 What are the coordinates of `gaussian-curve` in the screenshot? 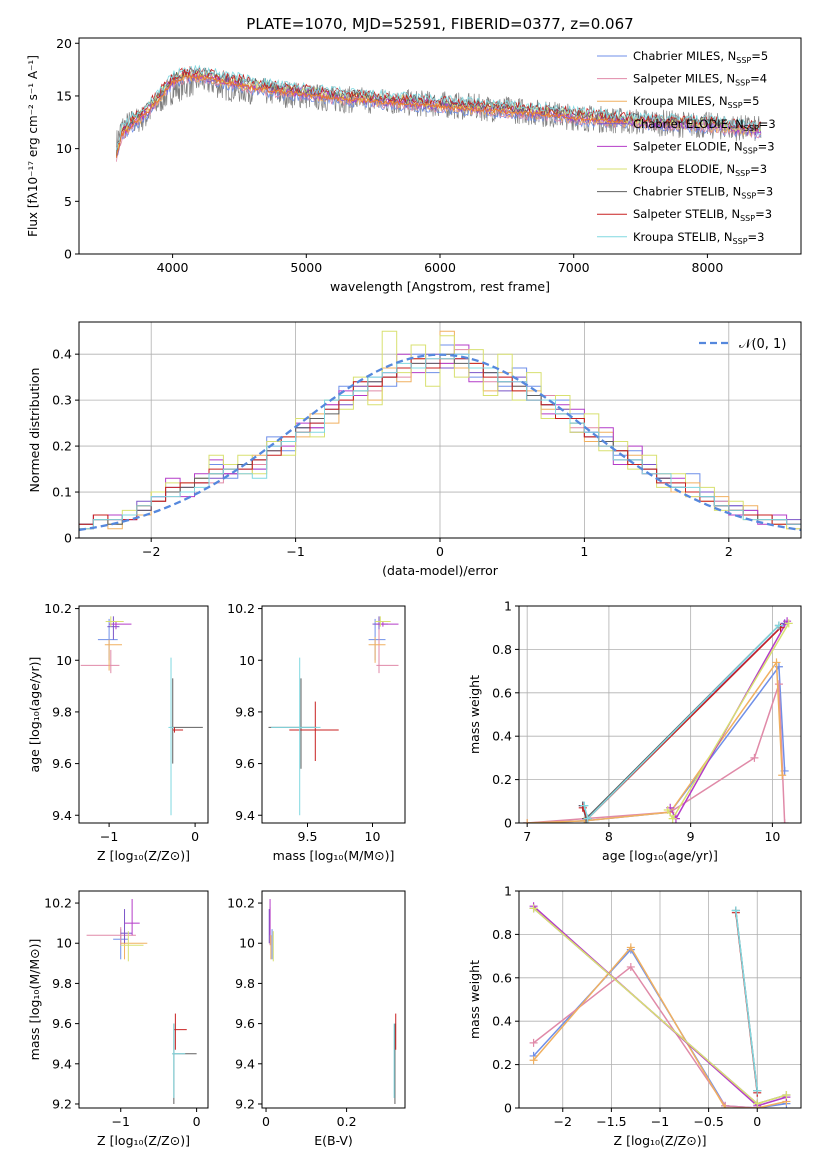 It's located at (440, 442).